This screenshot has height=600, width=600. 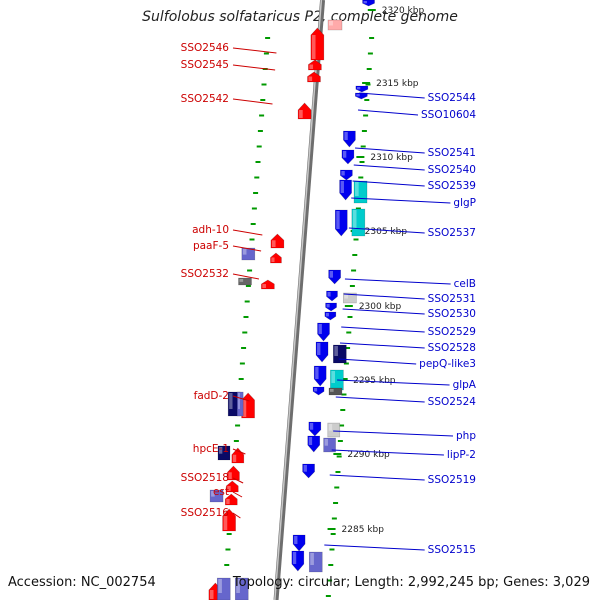 What do you see at coordinates (452, 314) in the screenshot?
I see `right-gene-label: SSO2530` at bounding box center [452, 314].